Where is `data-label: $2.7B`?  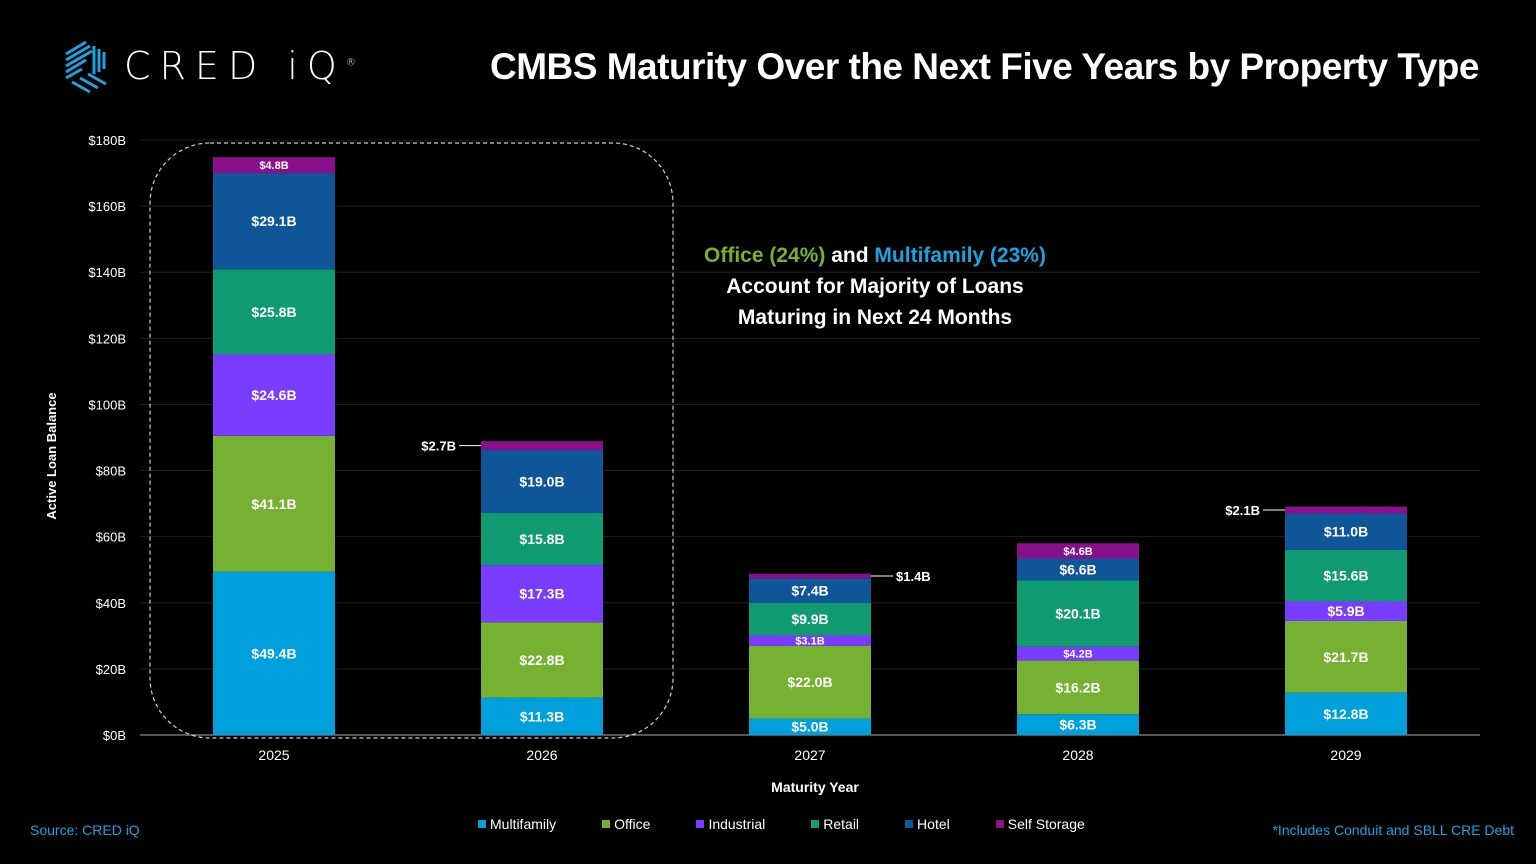 data-label: $2.7B is located at coordinates (438, 446).